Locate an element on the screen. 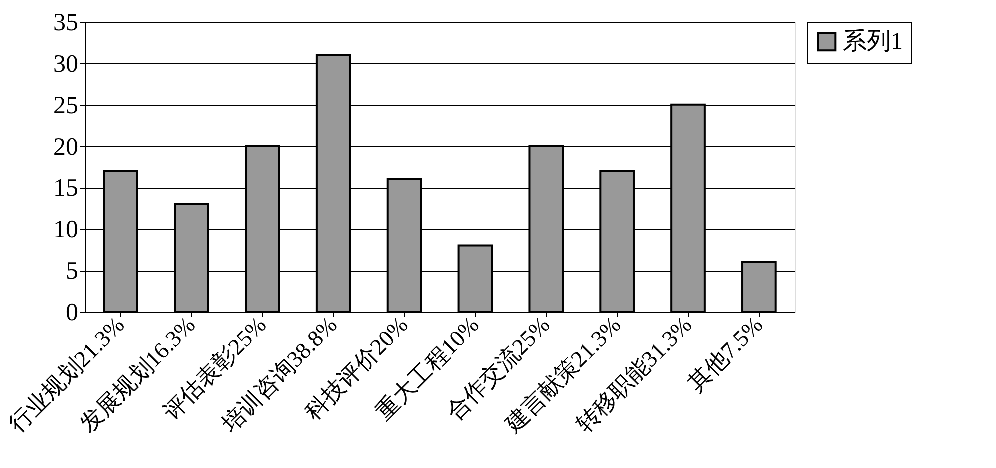 The image size is (996, 468). y-tick-label: 30 is located at coordinates (66, 64).